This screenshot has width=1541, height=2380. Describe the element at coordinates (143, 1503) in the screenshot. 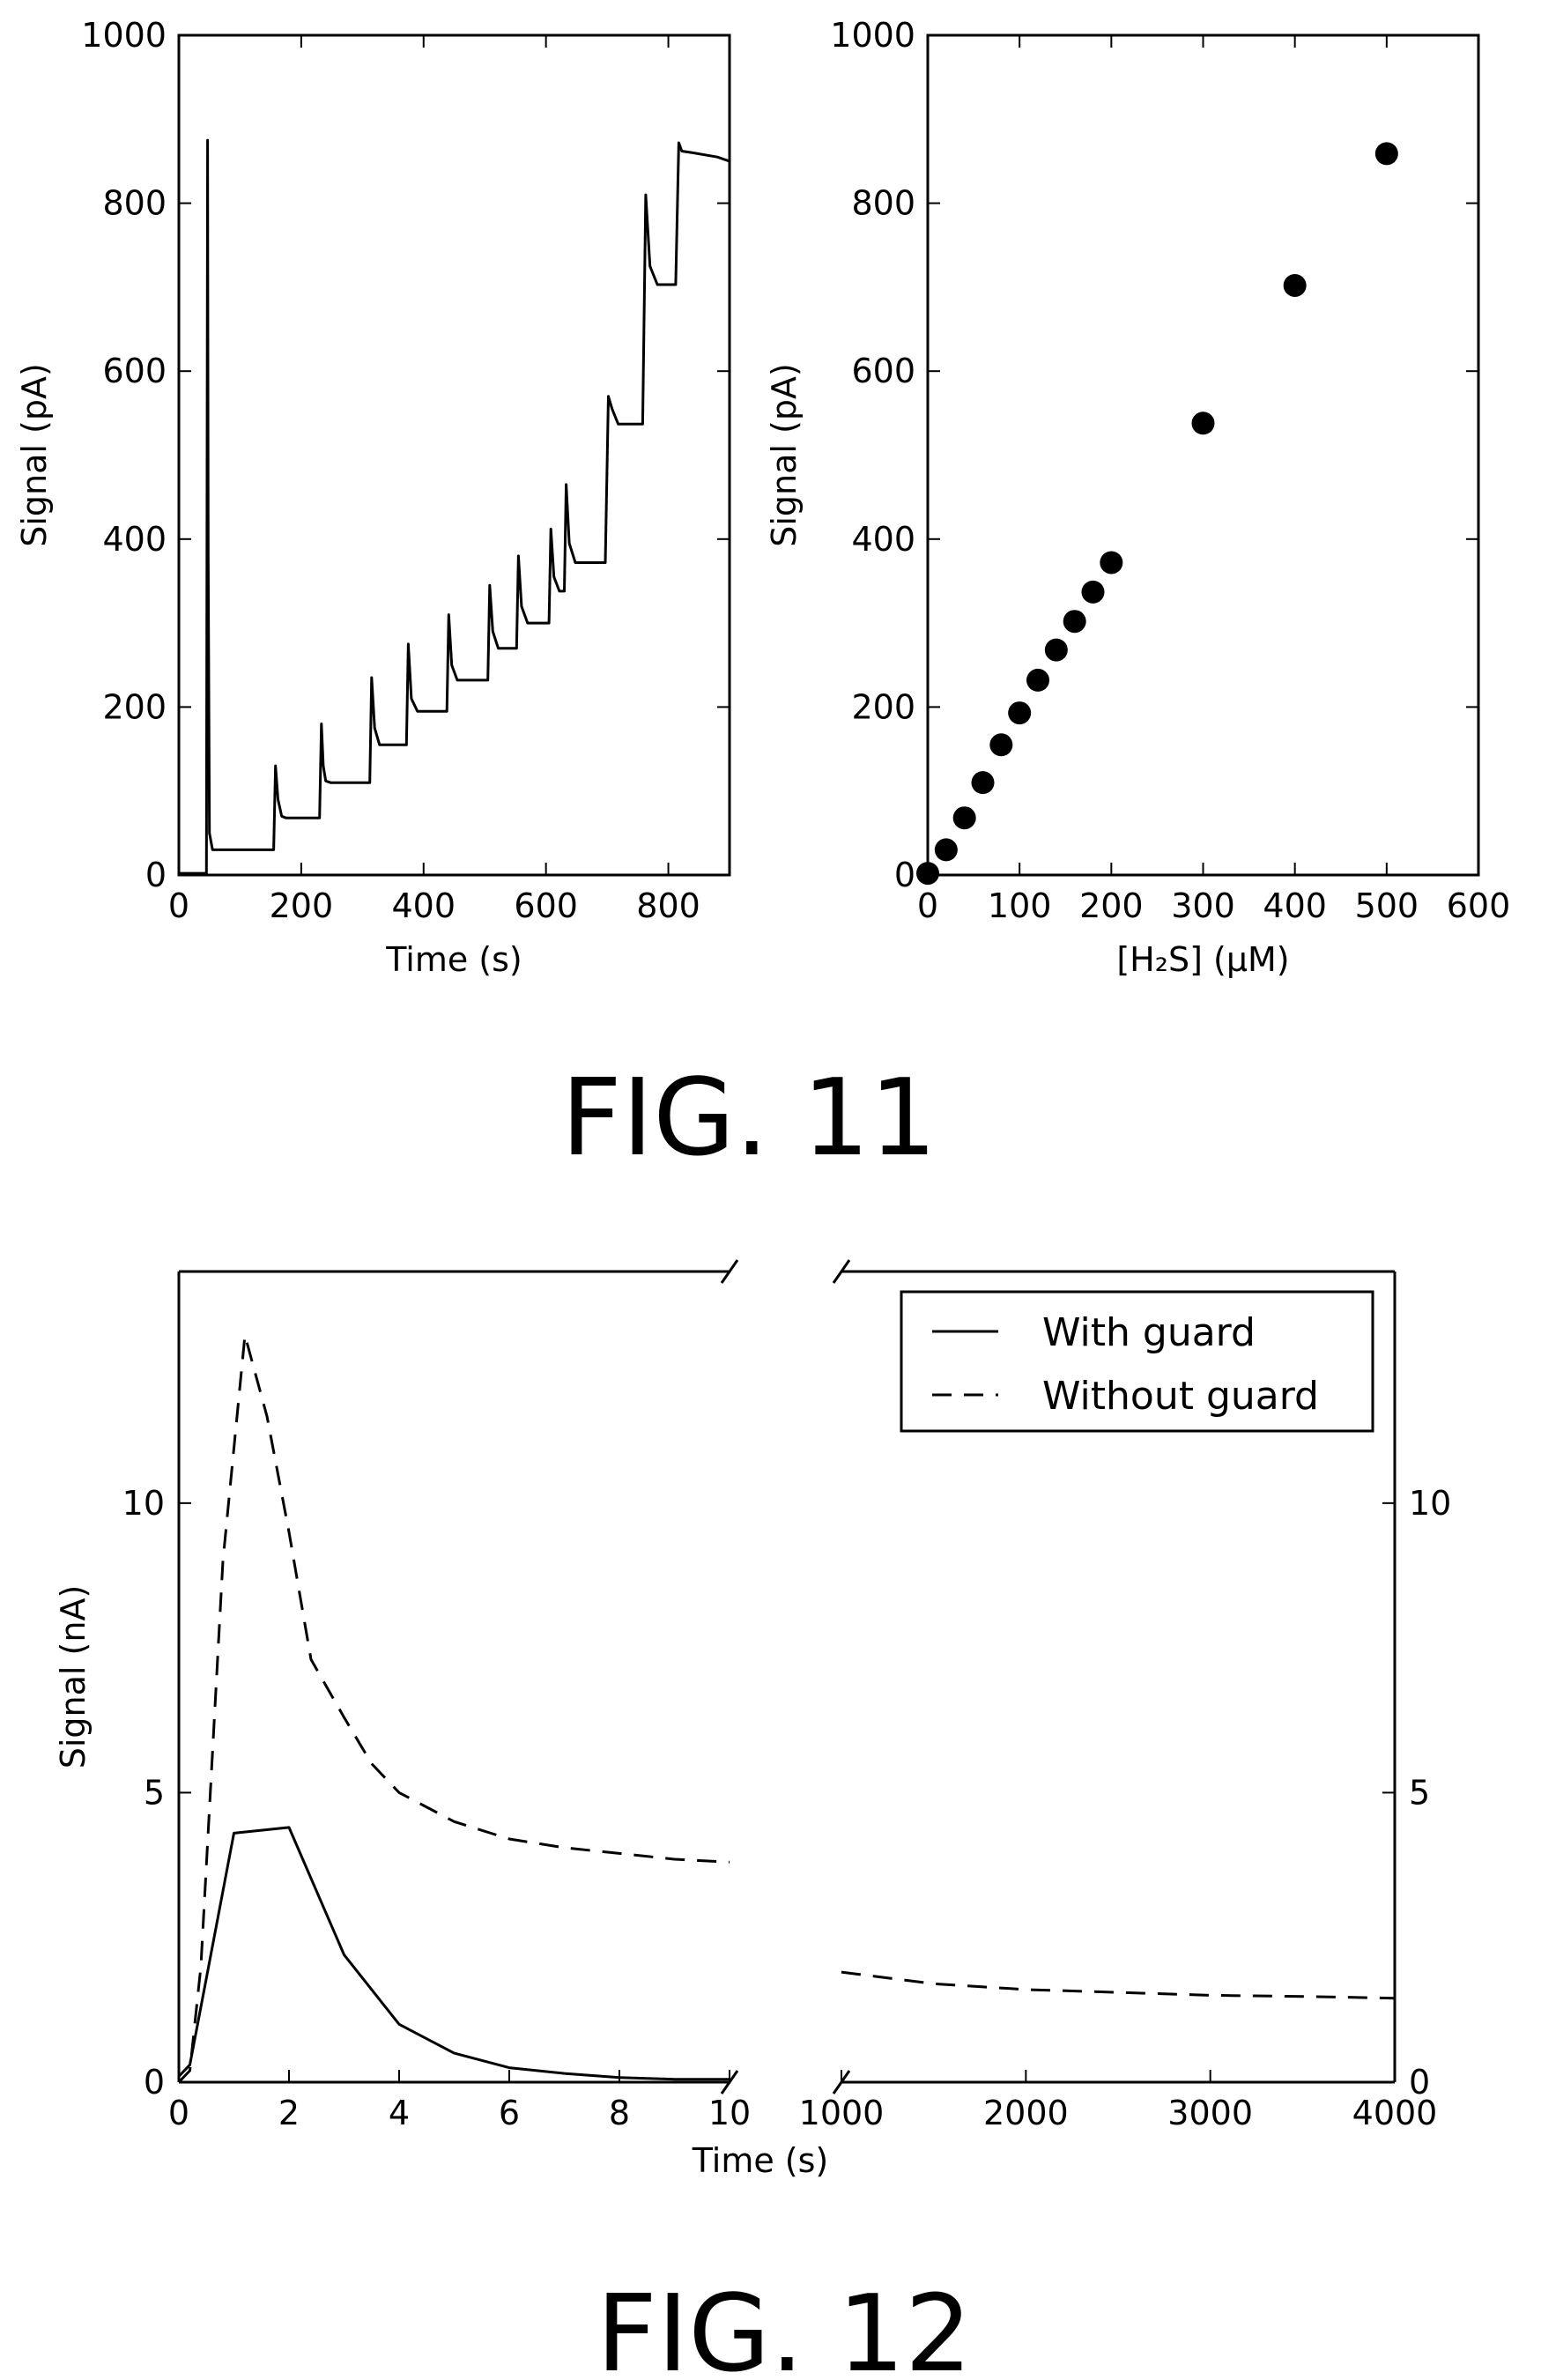

I see `y-tick-label-left: 10` at that location.